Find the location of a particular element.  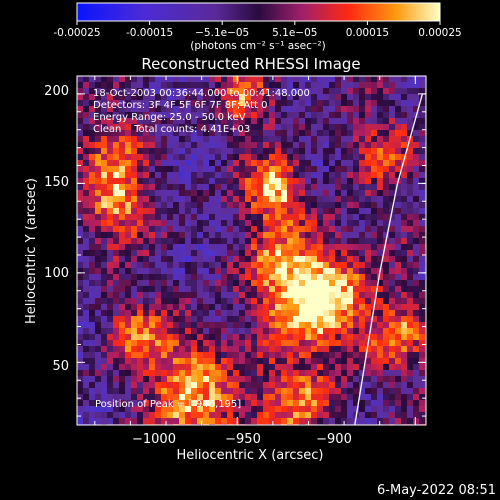

chart-title: Reconstructed RHESSI Image is located at coordinates (250, 64).